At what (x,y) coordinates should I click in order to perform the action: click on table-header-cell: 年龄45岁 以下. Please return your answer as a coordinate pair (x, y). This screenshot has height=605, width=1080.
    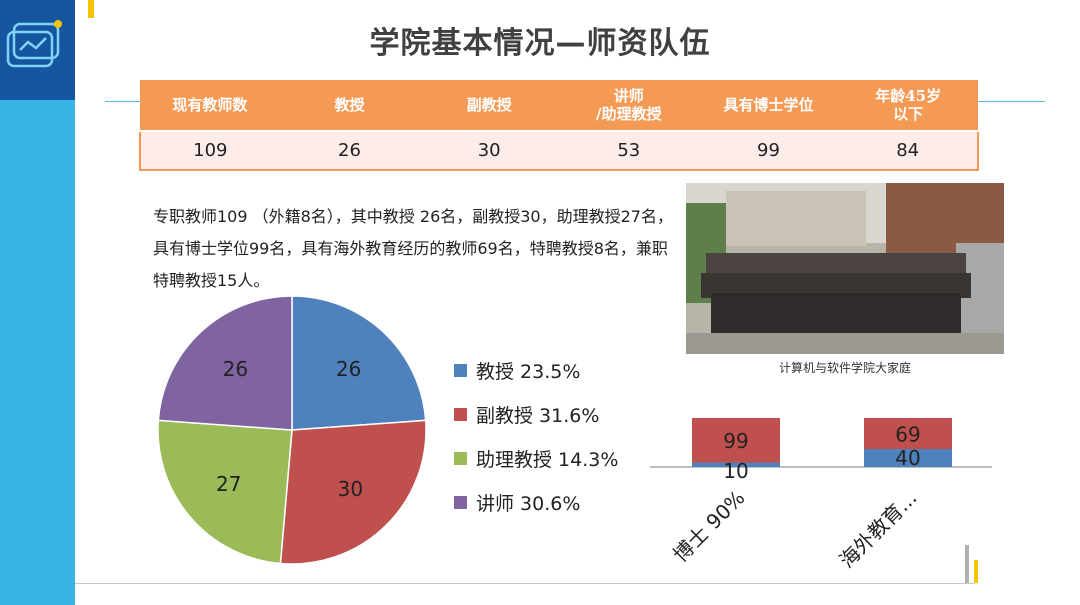
    Looking at the image, I should click on (908, 106).